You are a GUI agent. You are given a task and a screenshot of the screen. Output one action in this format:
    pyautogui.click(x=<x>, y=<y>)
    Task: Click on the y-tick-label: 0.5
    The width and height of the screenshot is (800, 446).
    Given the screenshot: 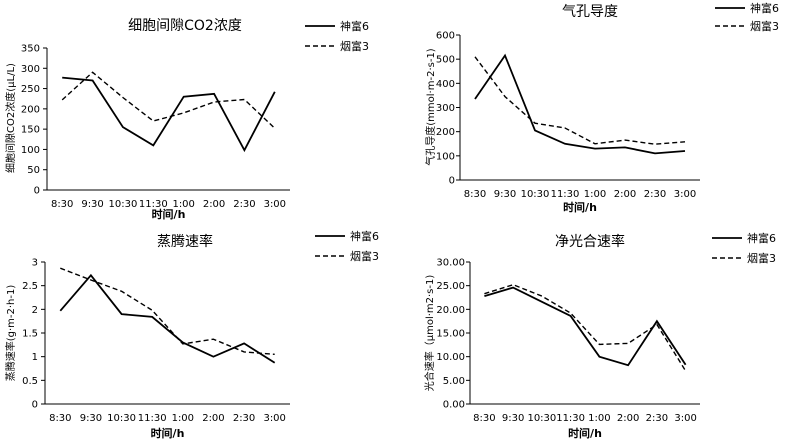 What is the action you would take?
    pyautogui.click(x=30, y=381)
    